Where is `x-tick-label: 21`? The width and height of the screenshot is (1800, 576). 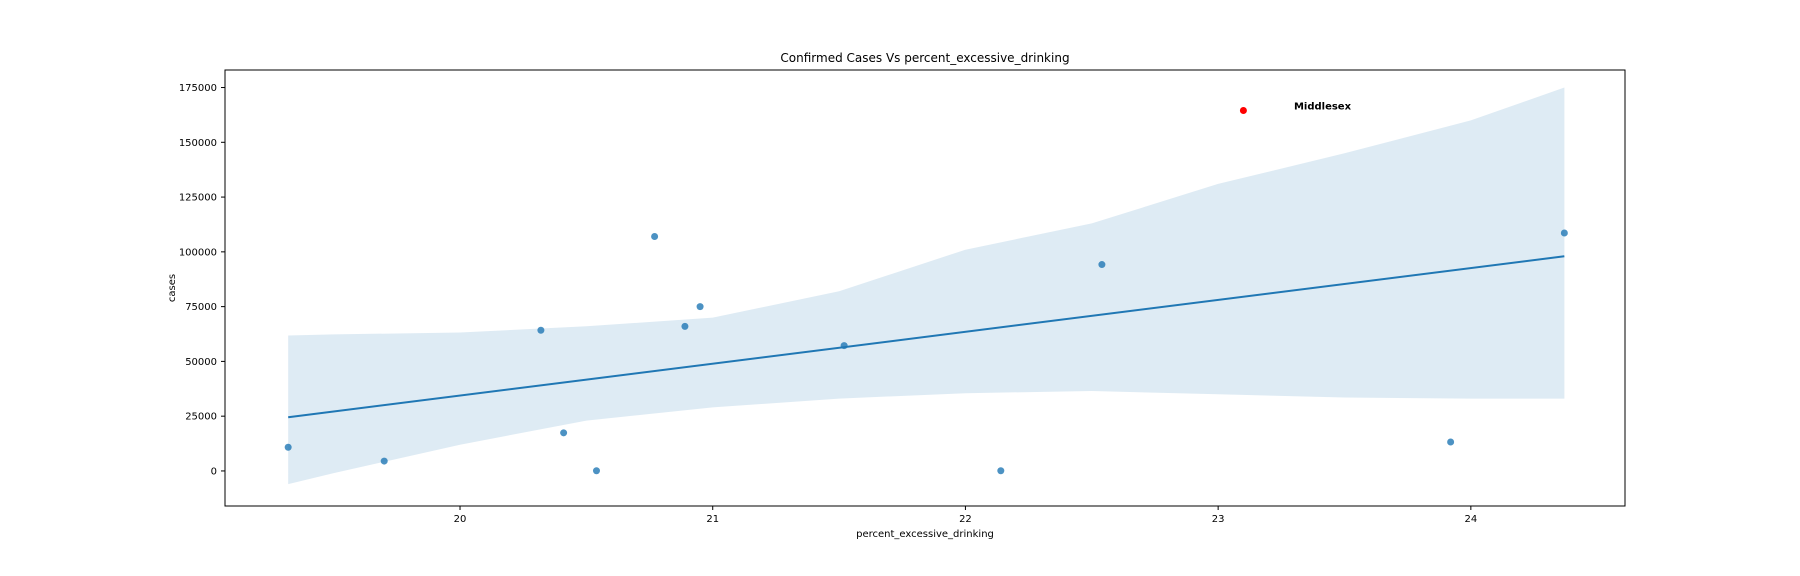
x-tick-label: 21 is located at coordinates (712, 519).